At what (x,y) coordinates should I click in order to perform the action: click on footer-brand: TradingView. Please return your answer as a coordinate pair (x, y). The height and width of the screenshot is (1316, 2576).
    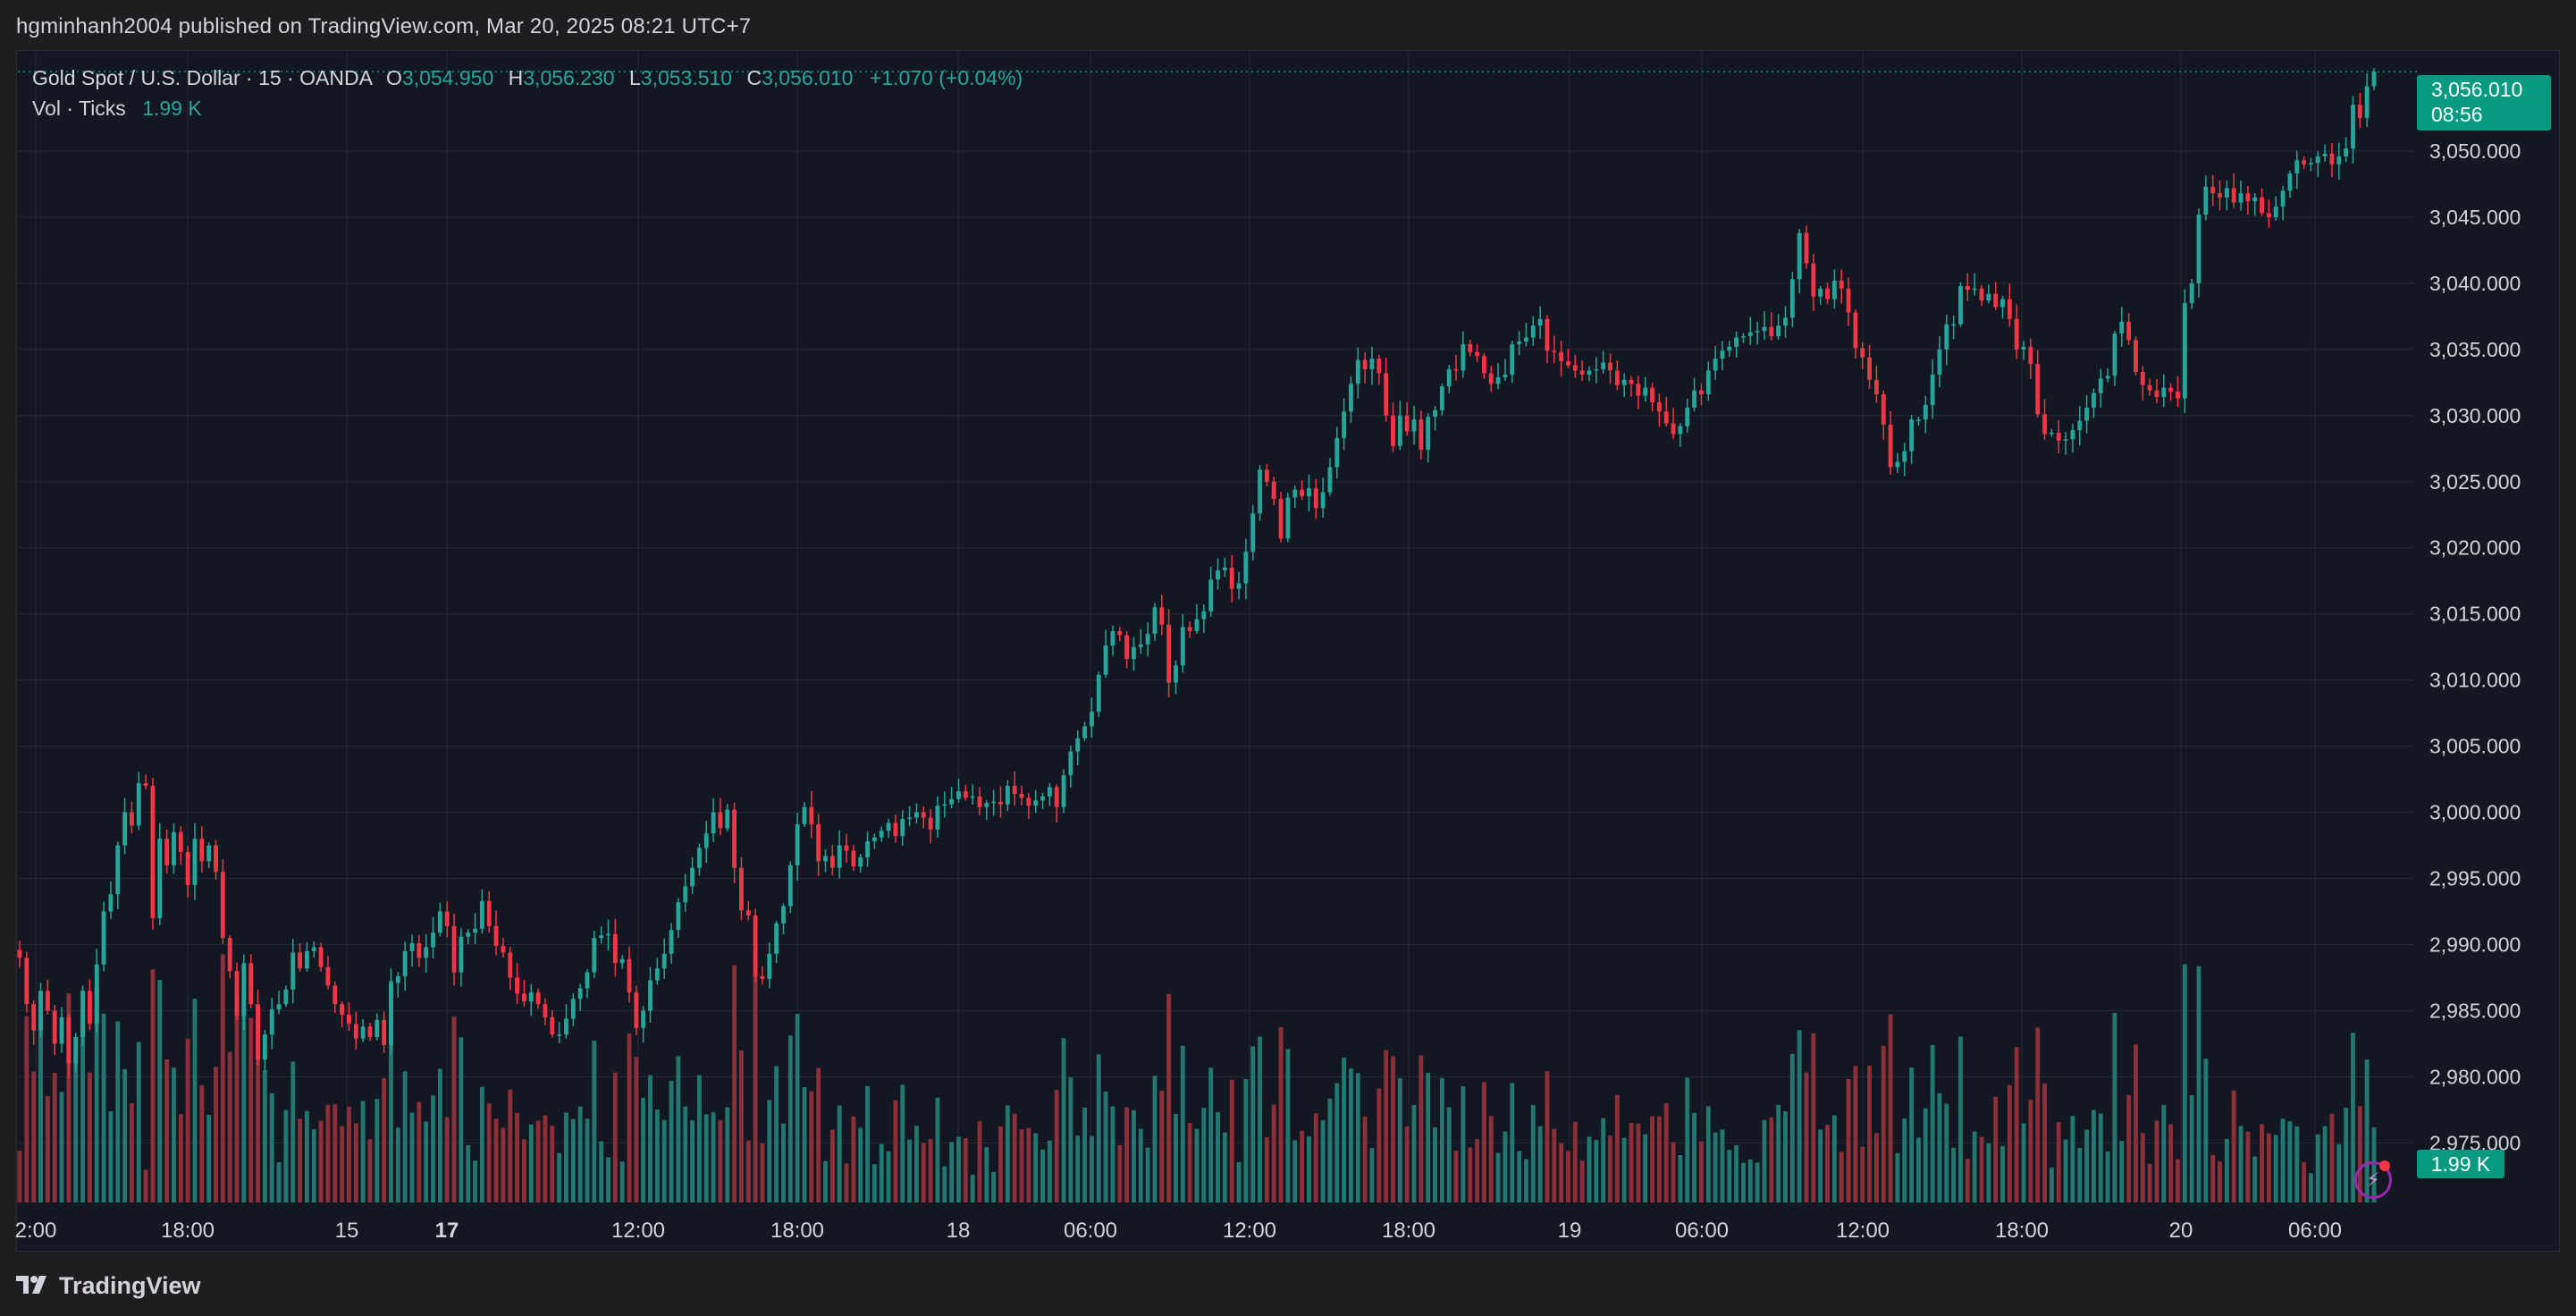
    Looking at the image, I should click on (109, 1285).